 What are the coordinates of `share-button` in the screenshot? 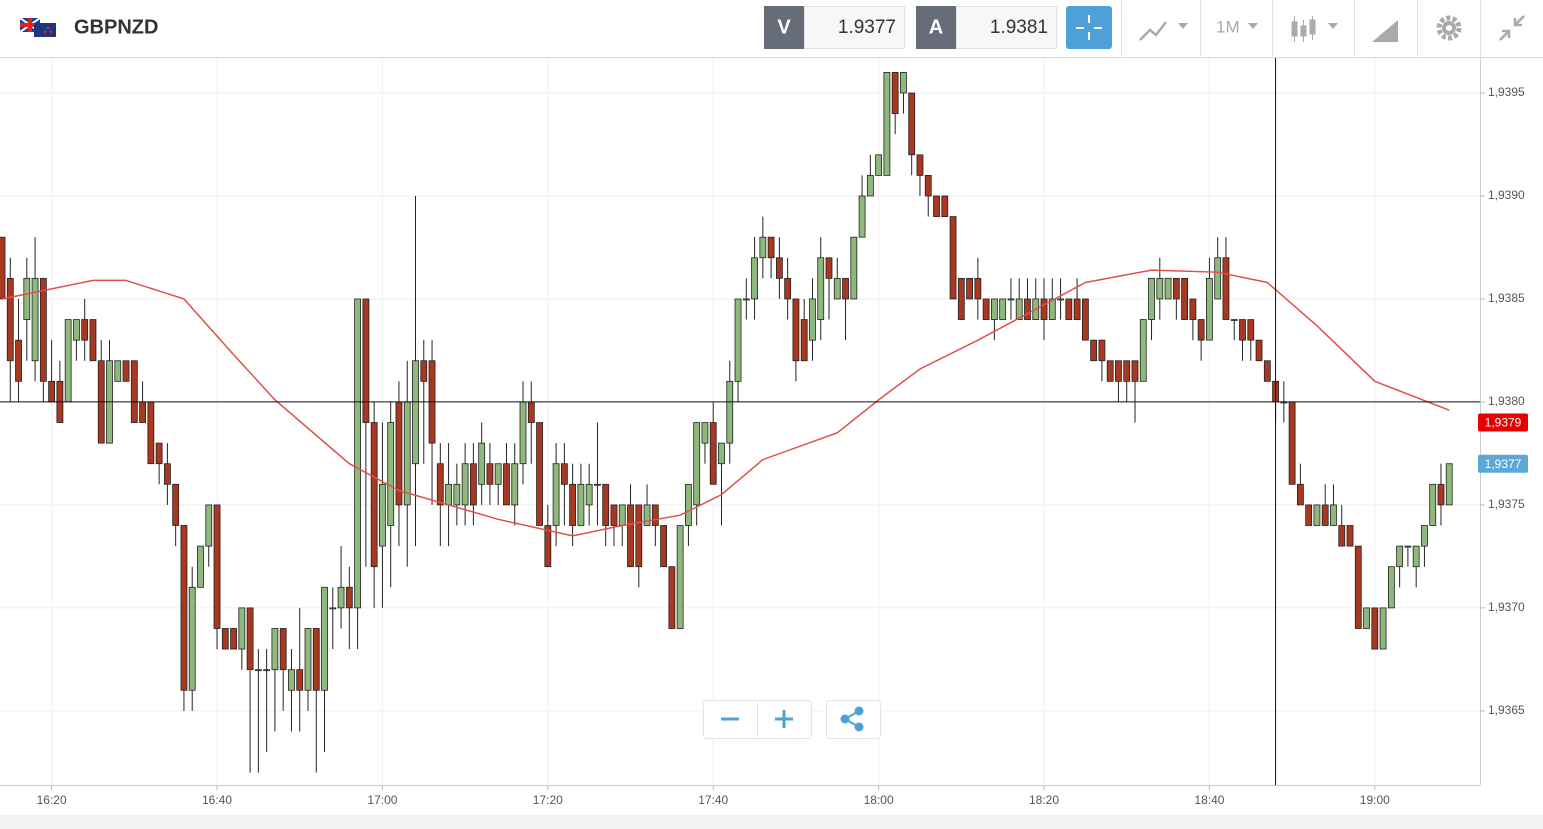 It's located at (853, 719).